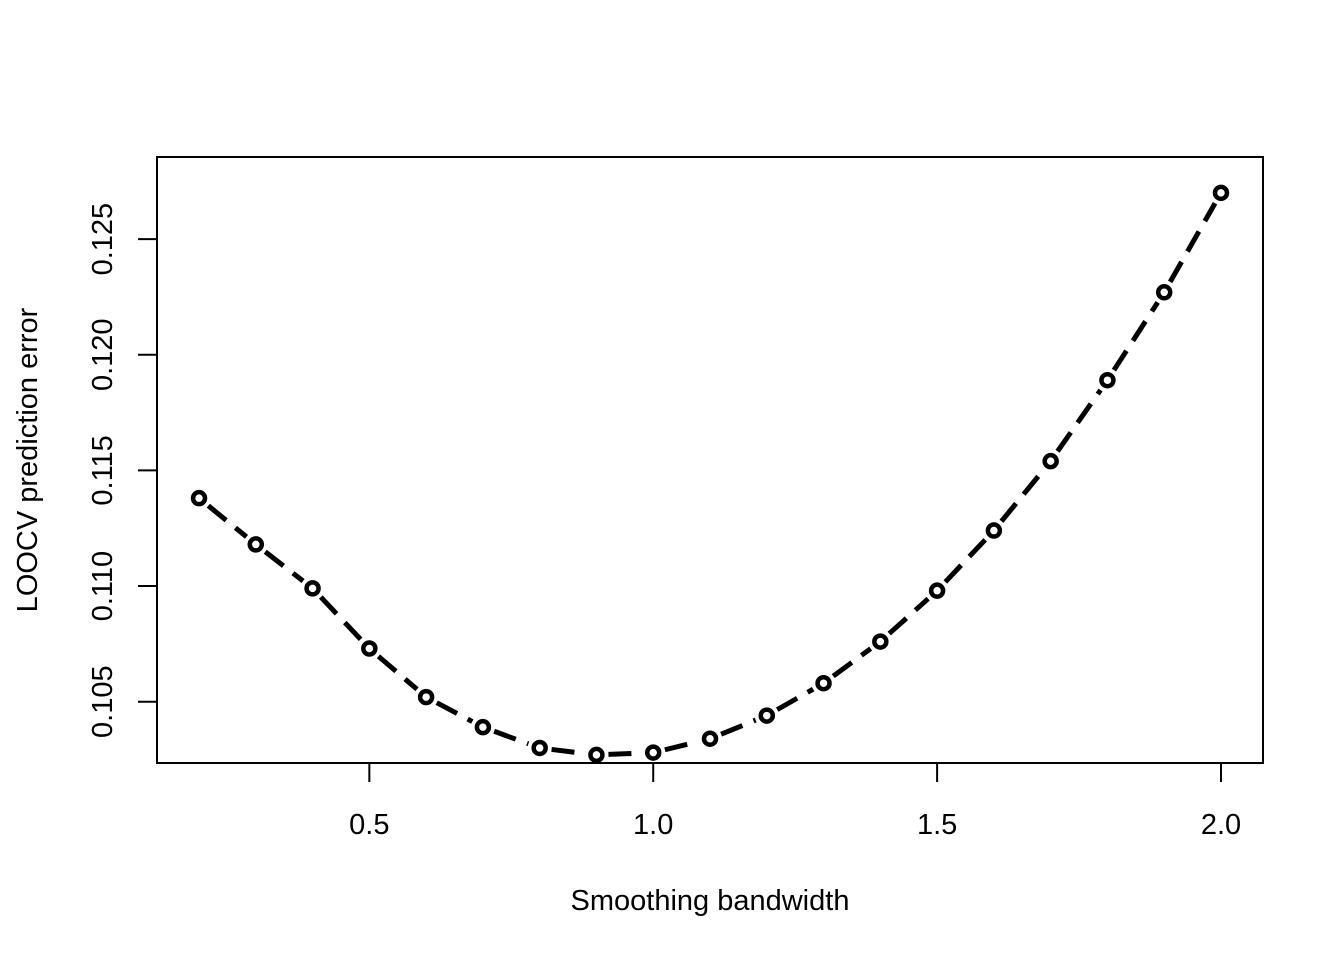 The width and height of the screenshot is (1344, 960). Describe the element at coordinates (103, 239) in the screenshot. I see `y-tick-label: 0.125` at that location.